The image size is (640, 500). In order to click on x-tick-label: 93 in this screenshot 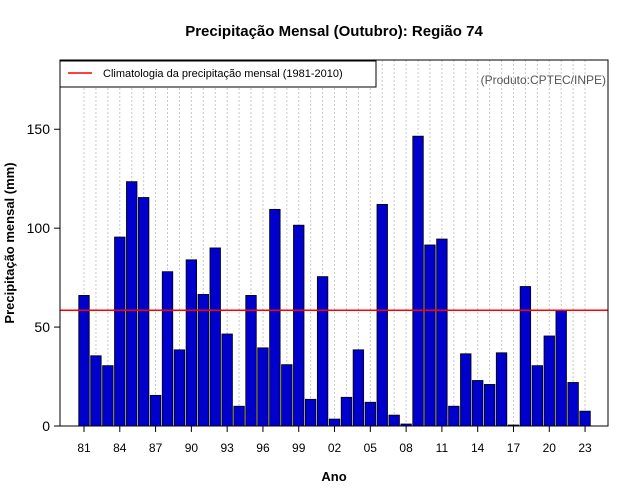, I will do `click(227, 448)`.